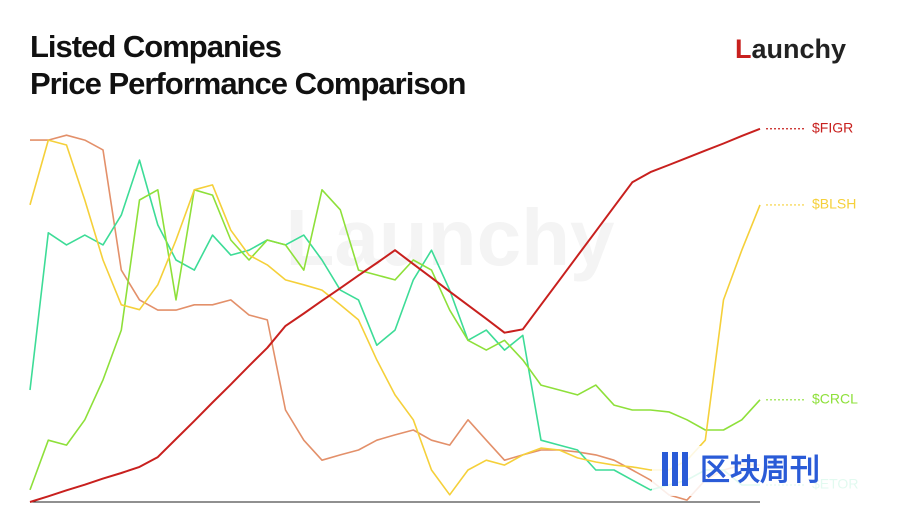  I want to click on legend-label: $CRCL, so click(835, 399).